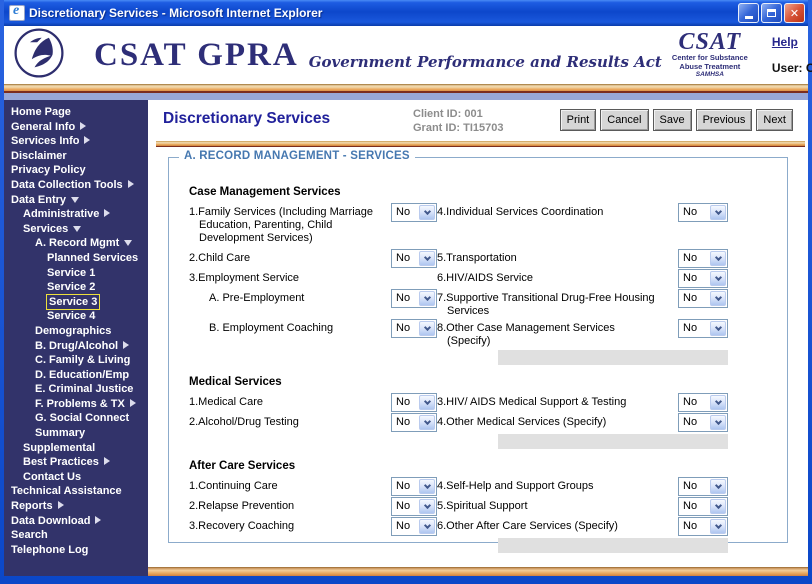 The height and width of the screenshot is (584, 812). Describe the element at coordinates (724, 120) in the screenshot. I see `previous-button: Previous` at that location.